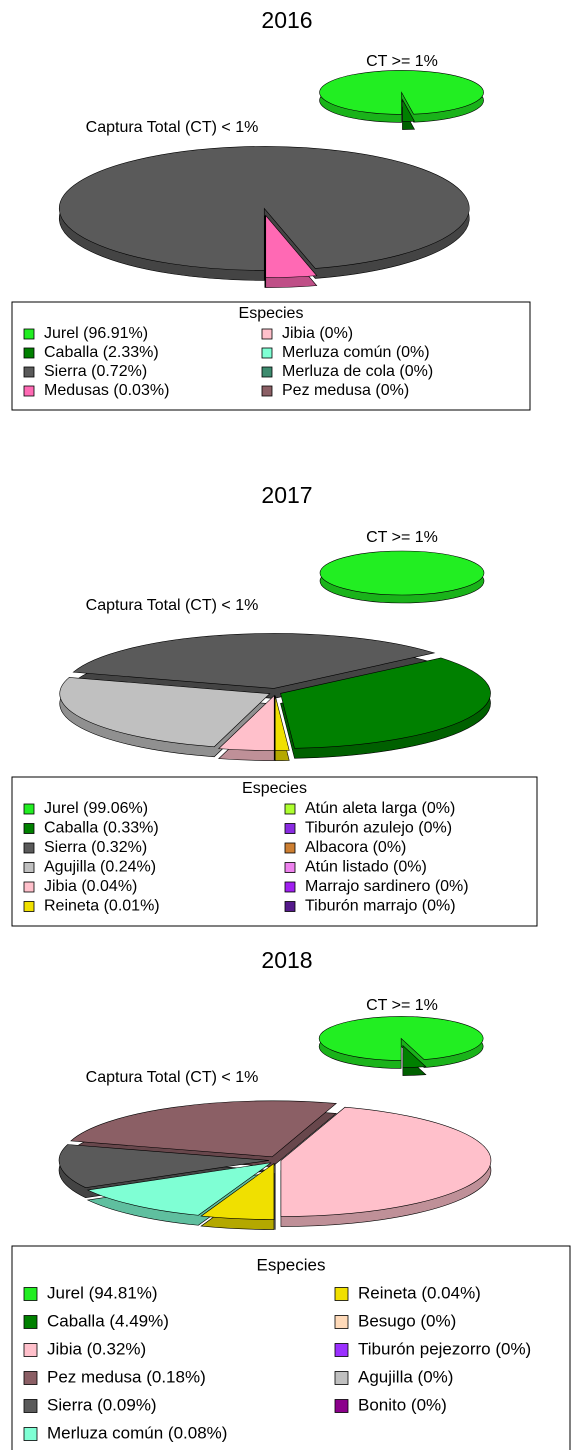 This screenshot has height=1450, width=573. Describe the element at coordinates (96, 1348) in the screenshot. I see `legend-label: Jibia (0.32%)` at that location.